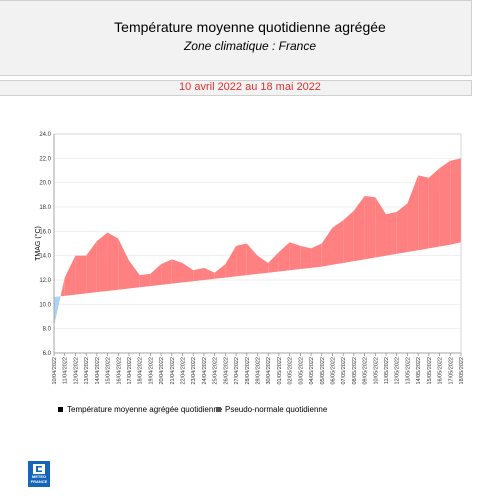  Describe the element at coordinates (398, 371) in the screenshot. I see `x-tick-label: 12/05/2022` at that location.